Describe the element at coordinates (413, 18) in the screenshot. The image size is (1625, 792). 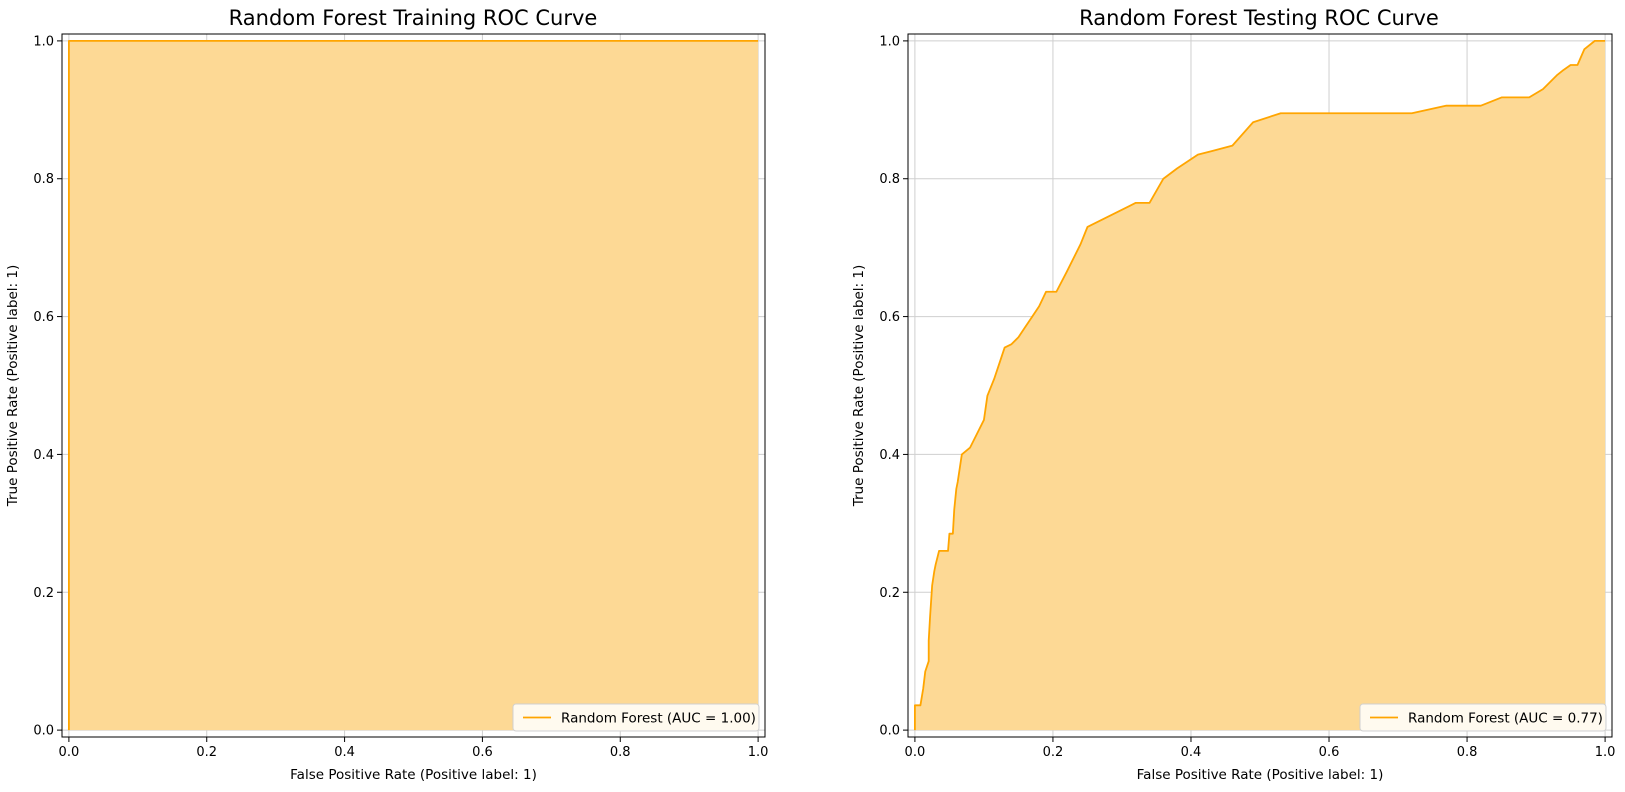
I see `chart-title: Random Forest Training ROC Curve` at that location.